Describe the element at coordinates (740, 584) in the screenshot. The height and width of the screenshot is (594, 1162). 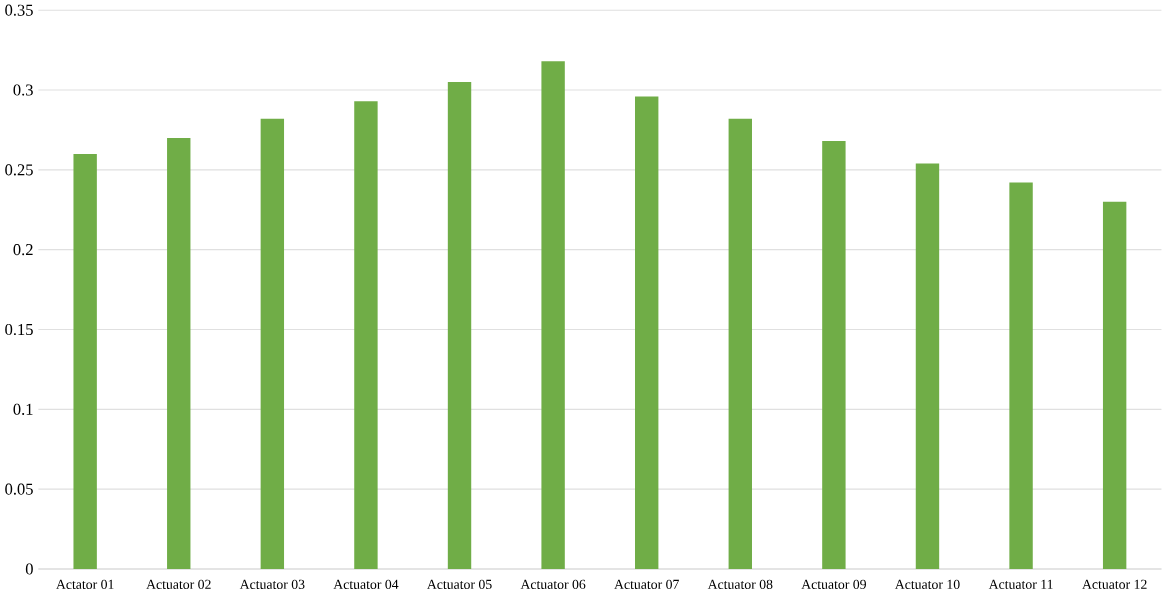
I see `x-tick-label: Actuator 08` at that location.